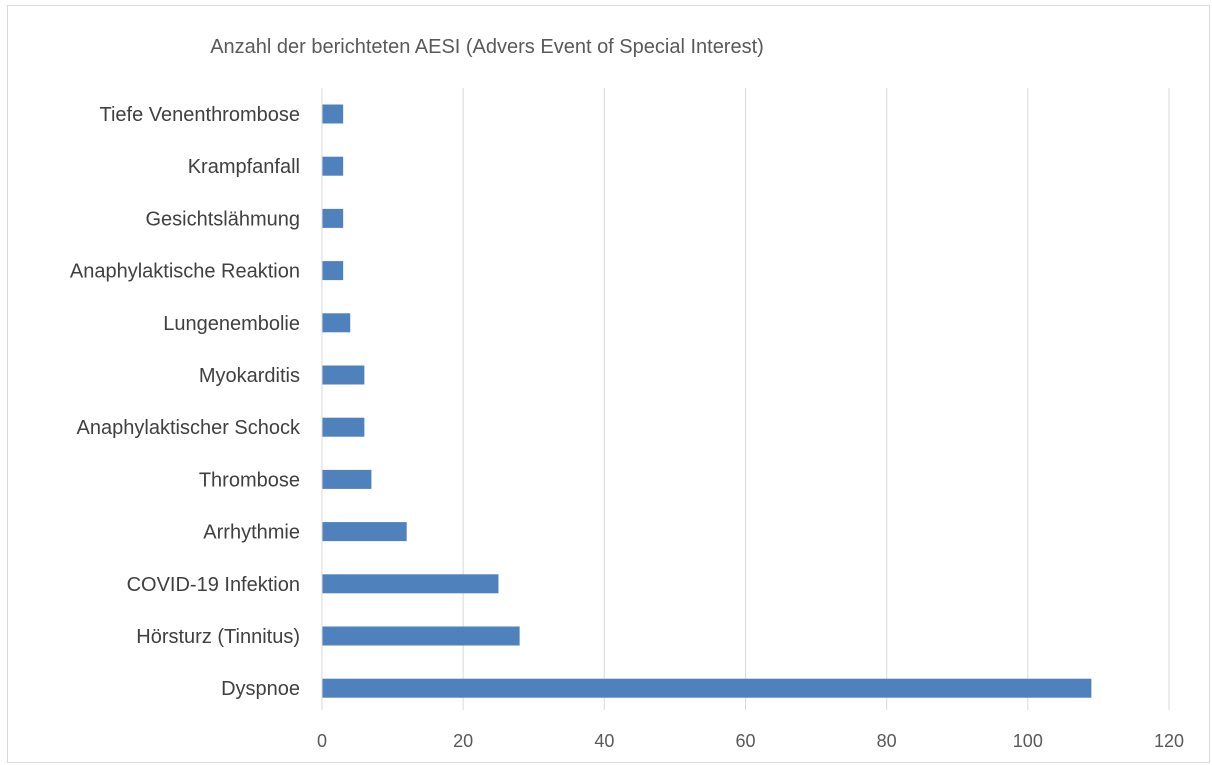 This screenshot has width=1212, height=765. Describe the element at coordinates (463, 741) in the screenshot. I see `x-tick-label: 20` at that location.